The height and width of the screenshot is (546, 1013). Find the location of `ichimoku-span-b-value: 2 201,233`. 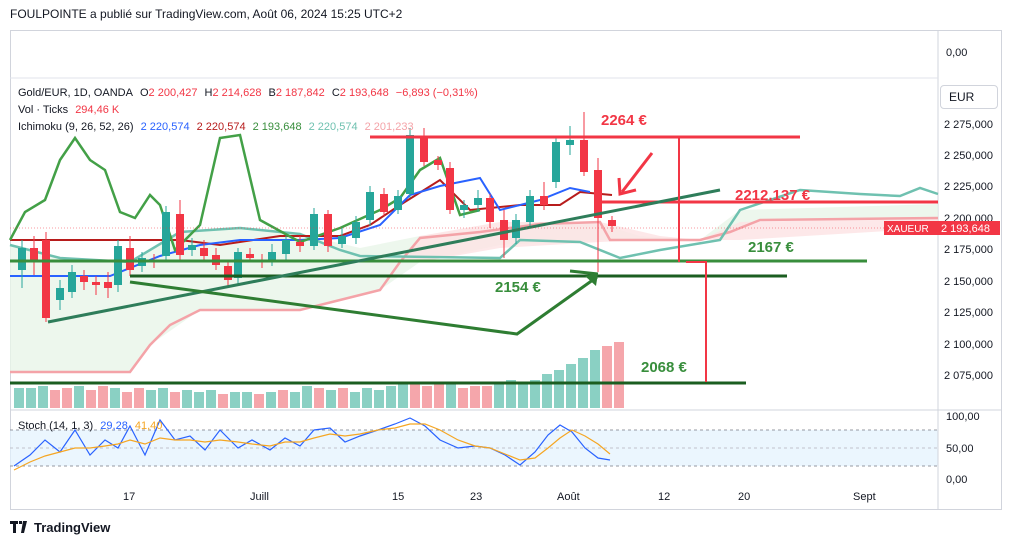

ichimoku-span-b-value: 2 201,233 is located at coordinates (389, 127).